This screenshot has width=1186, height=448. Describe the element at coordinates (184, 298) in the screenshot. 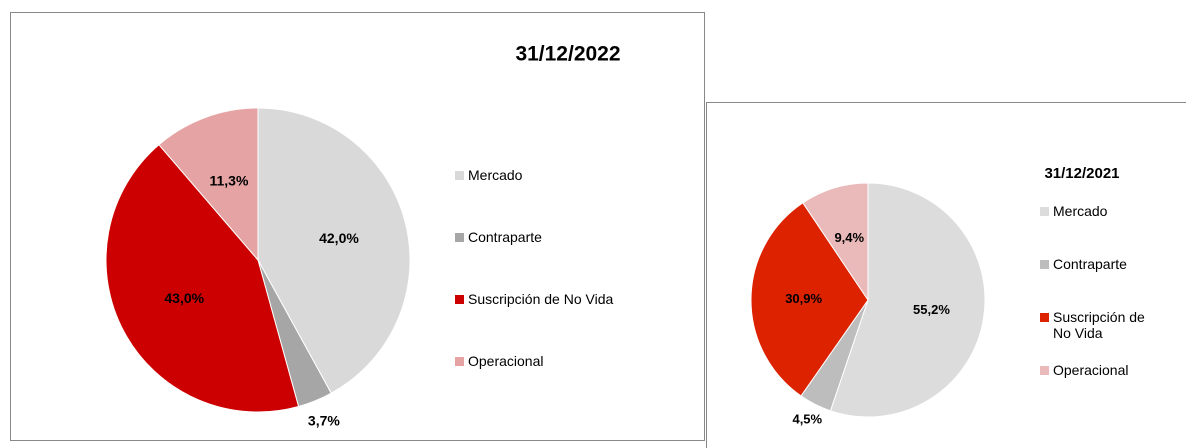

I see `data-label: 43,0%` at that location.